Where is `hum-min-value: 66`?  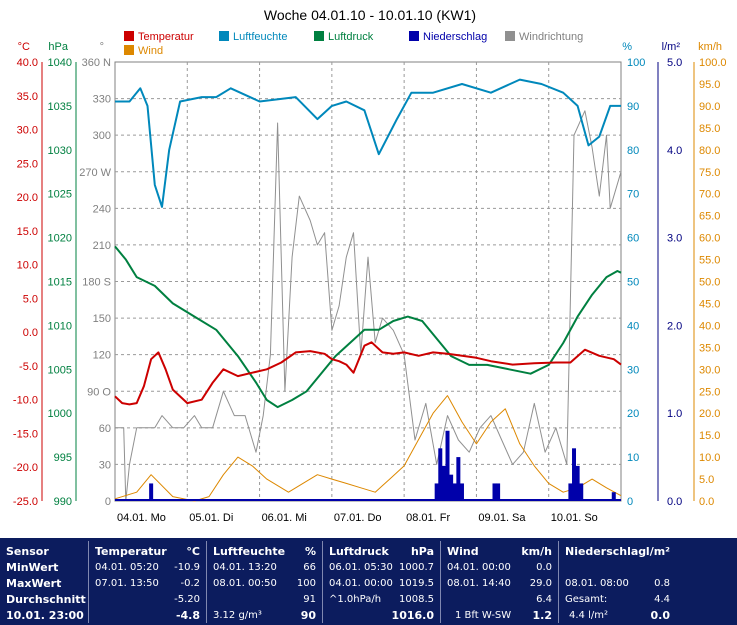
hum-min-value: 66 is located at coordinates (309, 567).